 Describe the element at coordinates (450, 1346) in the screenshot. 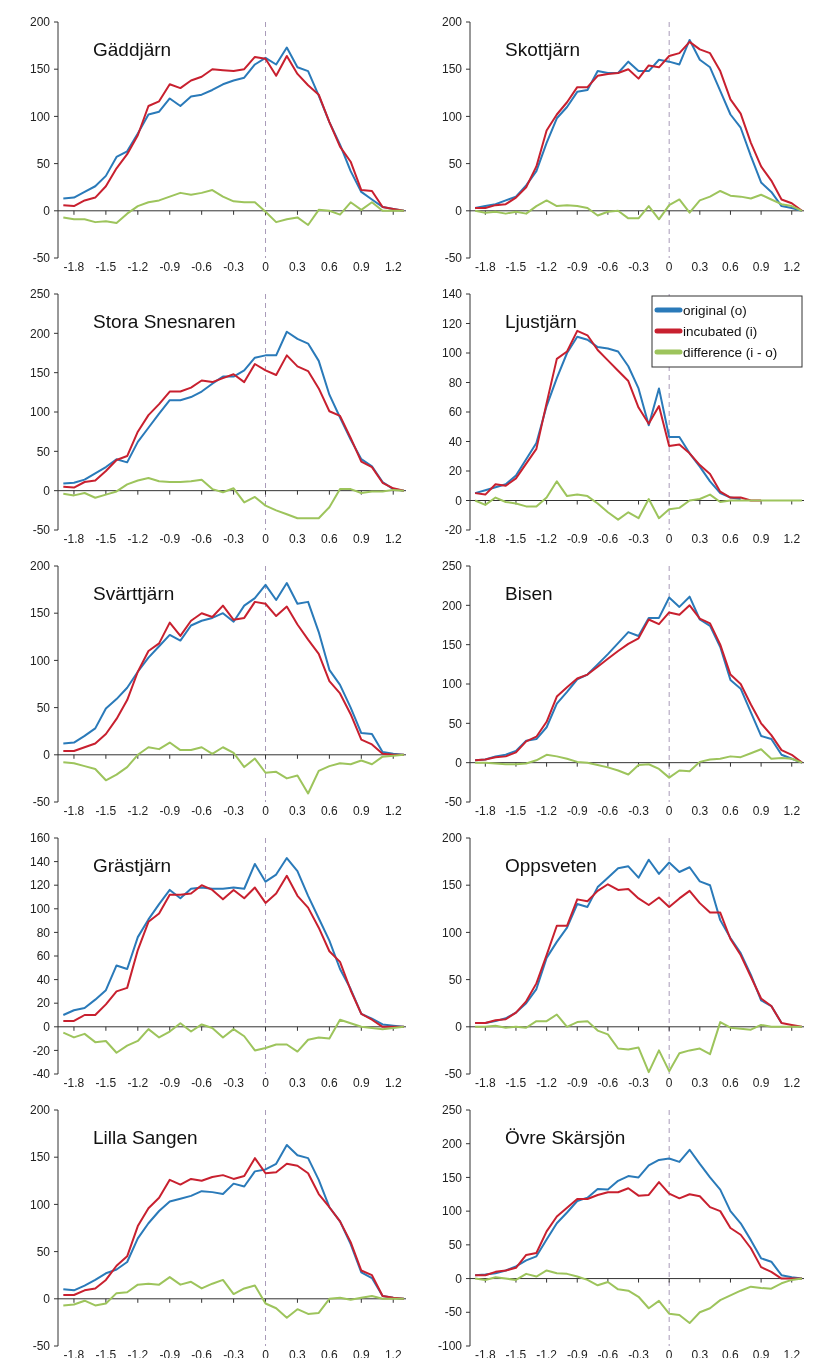

I see `y-tick-label: -100` at that location.